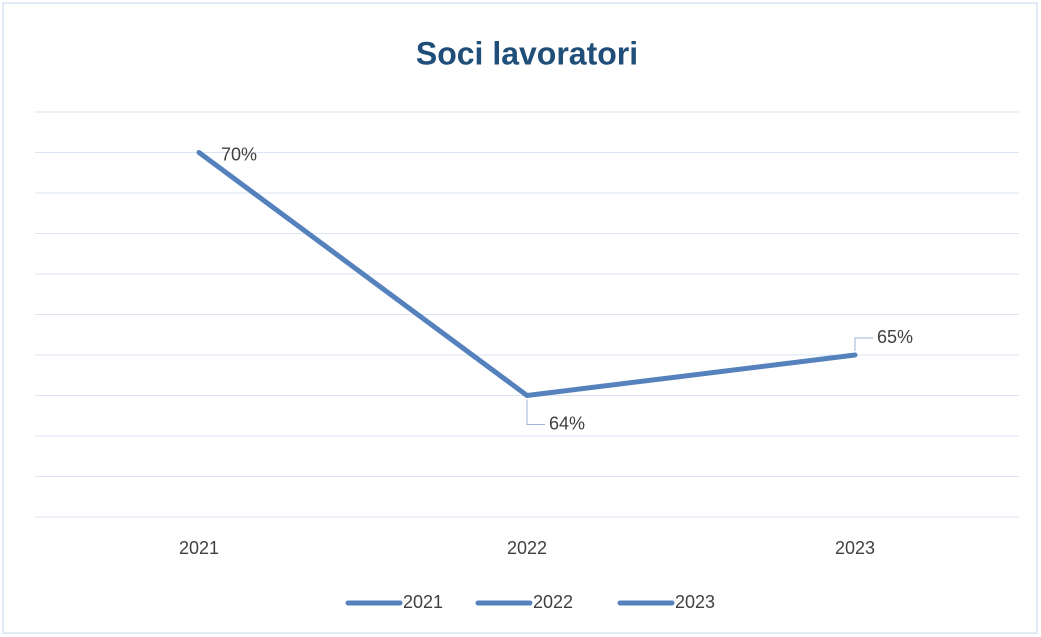 This screenshot has width=1041, height=637. I want to click on data-label: 65%, so click(895, 337).